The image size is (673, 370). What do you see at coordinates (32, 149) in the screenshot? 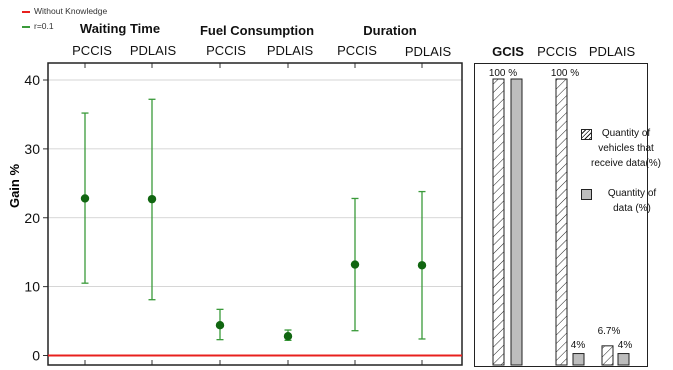
I see `y-tick-label: 30` at bounding box center [32, 149].